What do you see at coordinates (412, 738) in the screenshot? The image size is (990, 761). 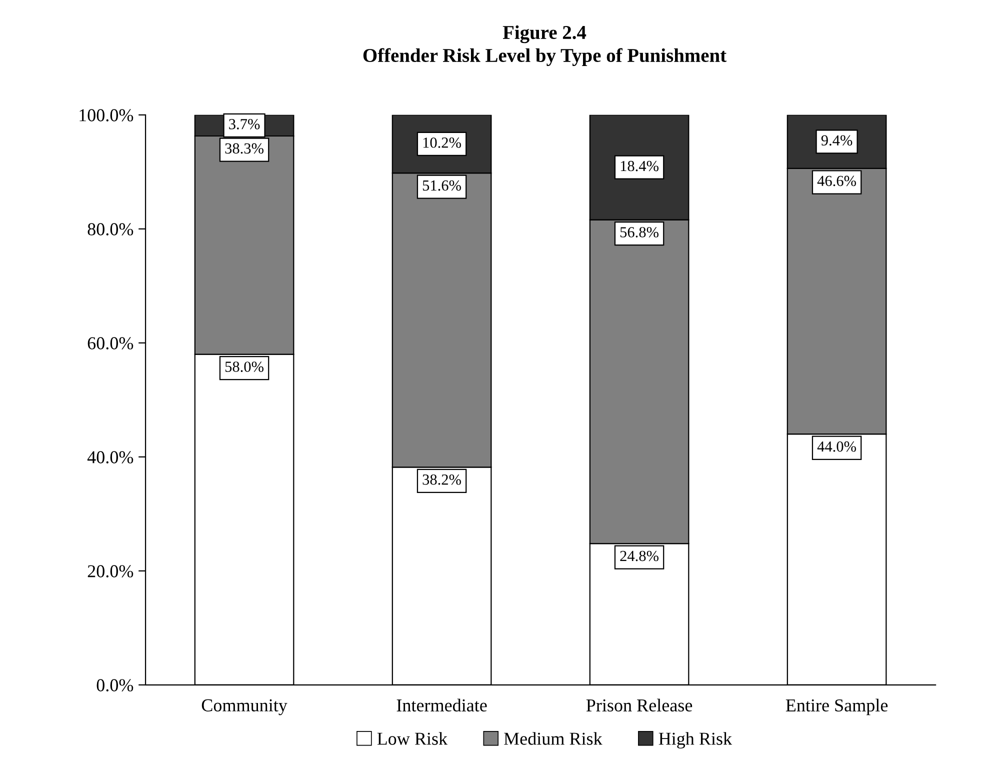 I see `legend-label: Low Risk` at bounding box center [412, 738].